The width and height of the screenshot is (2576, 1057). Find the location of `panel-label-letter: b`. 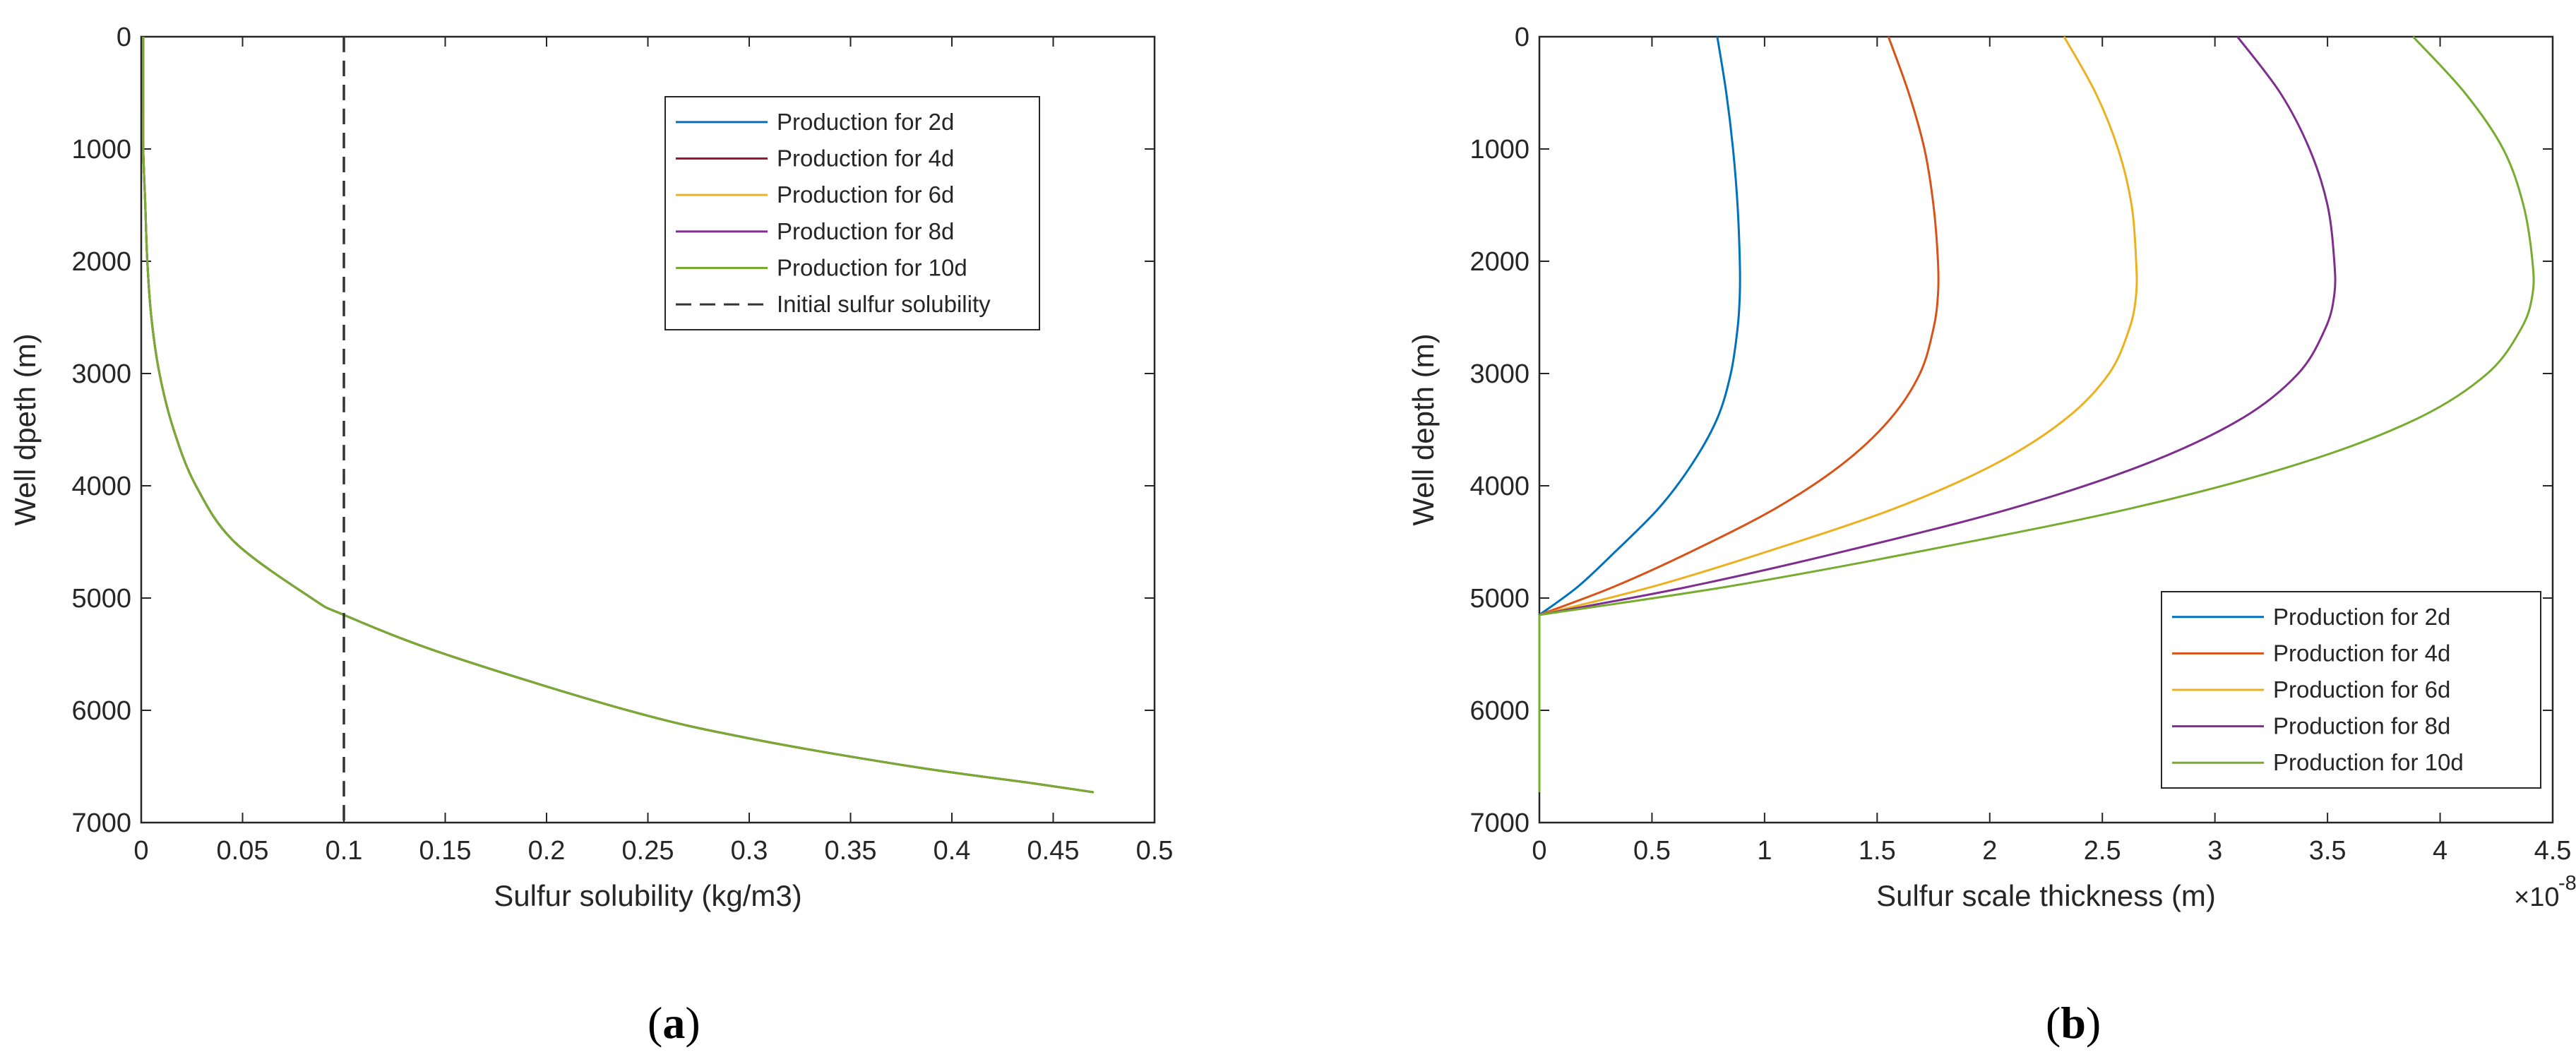

panel-label-letter: b is located at coordinates (2073, 1023).